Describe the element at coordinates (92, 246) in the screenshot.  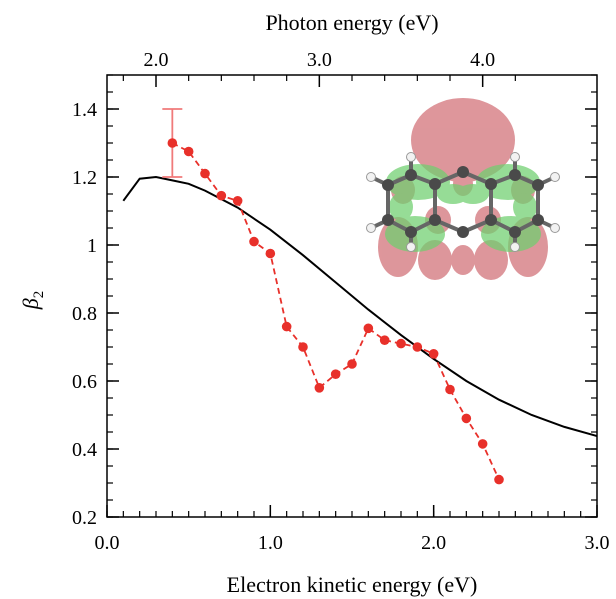
I see `y-tick-label: 1` at that location.